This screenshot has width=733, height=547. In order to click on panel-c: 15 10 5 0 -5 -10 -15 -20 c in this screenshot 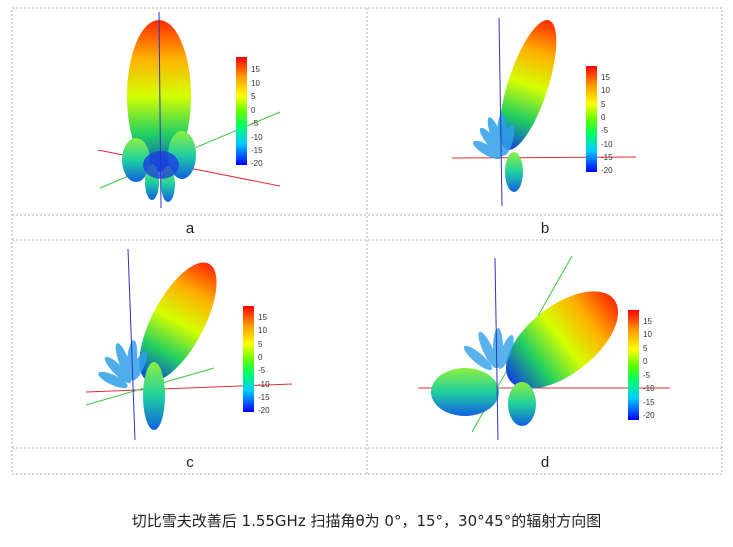, I will do `click(189, 359)`.